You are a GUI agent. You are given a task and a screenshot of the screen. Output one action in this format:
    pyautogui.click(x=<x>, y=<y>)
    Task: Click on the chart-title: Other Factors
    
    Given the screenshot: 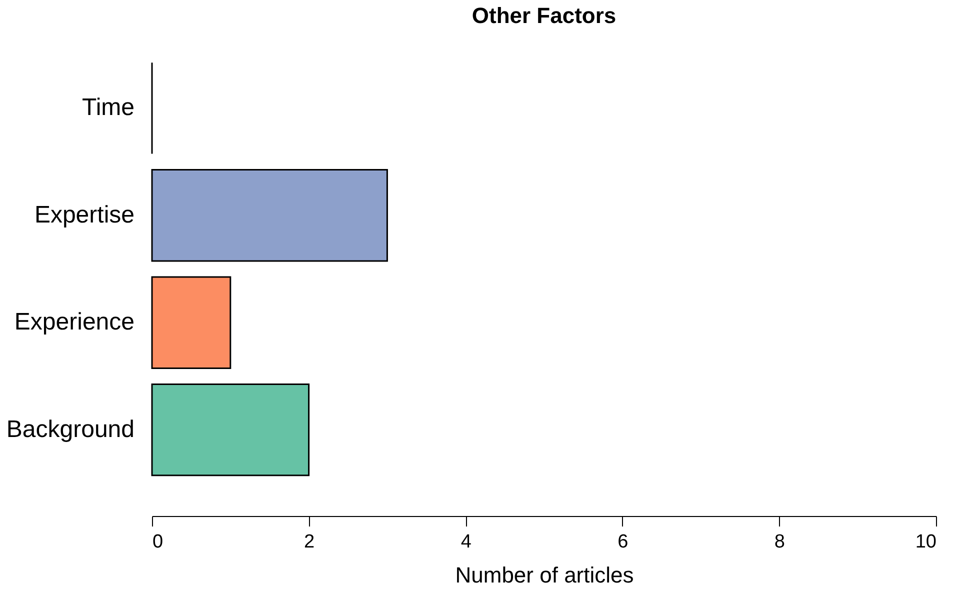 What is the action you would take?
    pyautogui.click(x=544, y=15)
    